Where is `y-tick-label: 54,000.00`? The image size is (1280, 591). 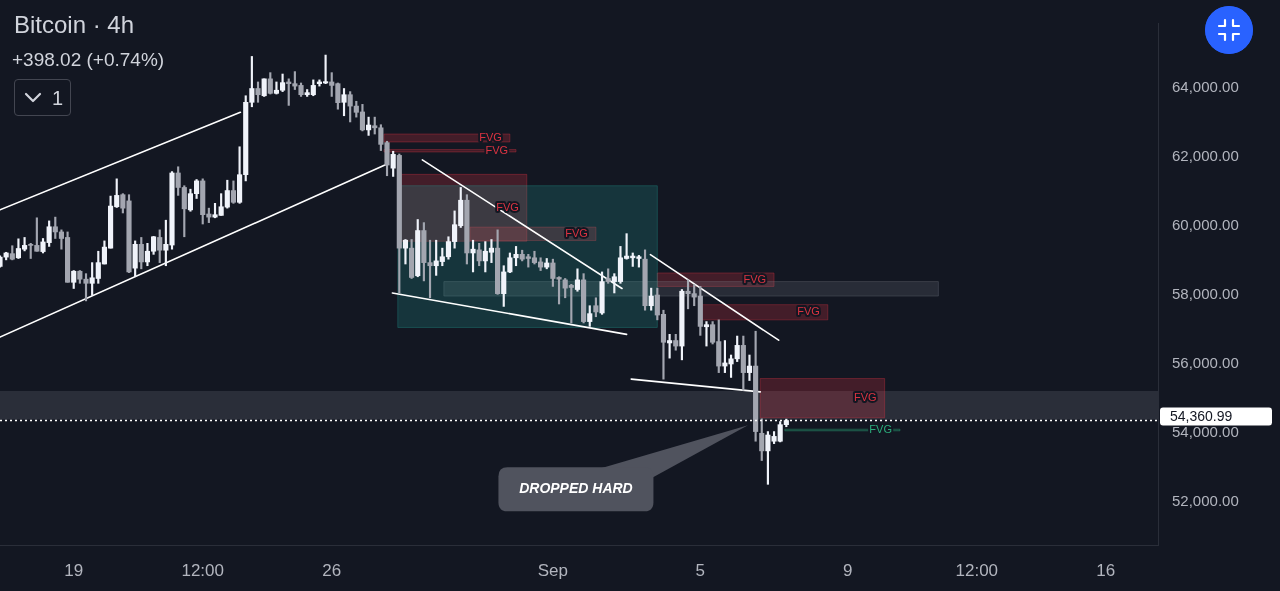
y-tick-label: 54,000.00 is located at coordinates (1205, 432).